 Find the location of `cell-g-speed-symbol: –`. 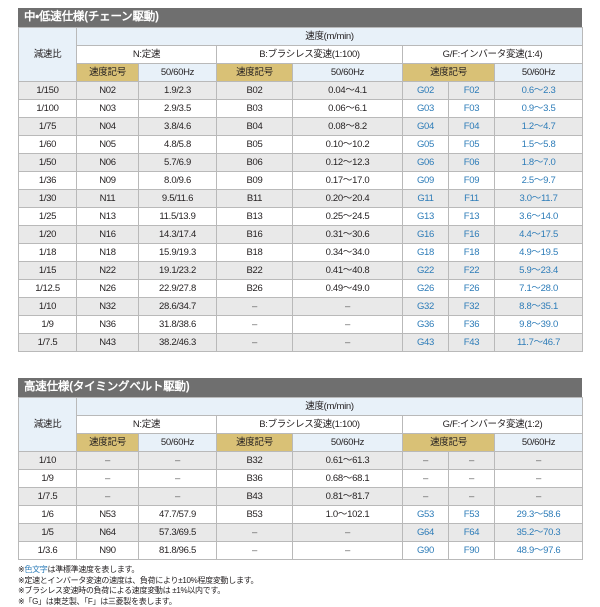

cell-g-speed-symbol: – is located at coordinates (426, 497).